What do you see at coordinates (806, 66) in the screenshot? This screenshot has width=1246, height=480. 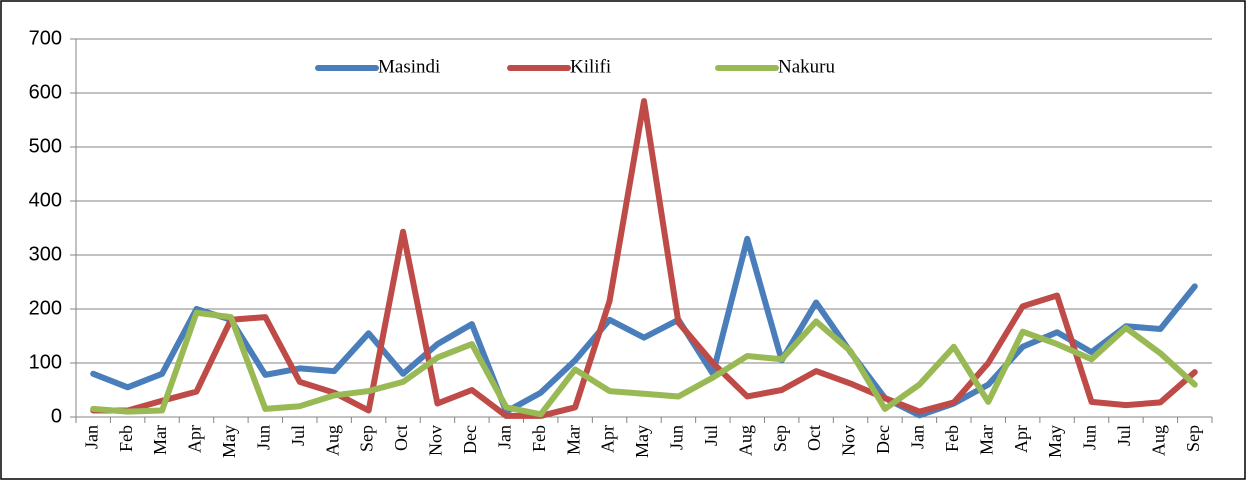 I see `legend-label: Nakuru` at bounding box center [806, 66].